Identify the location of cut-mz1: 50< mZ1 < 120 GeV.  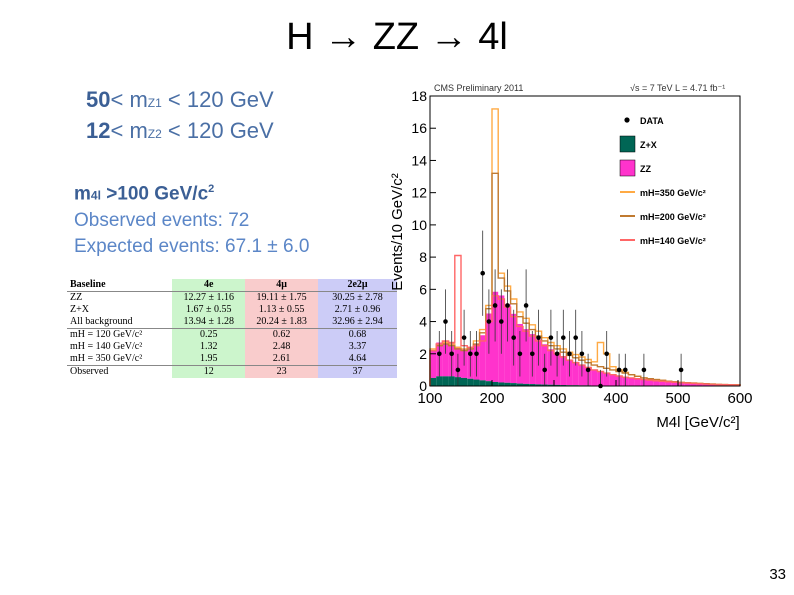
(180, 99).